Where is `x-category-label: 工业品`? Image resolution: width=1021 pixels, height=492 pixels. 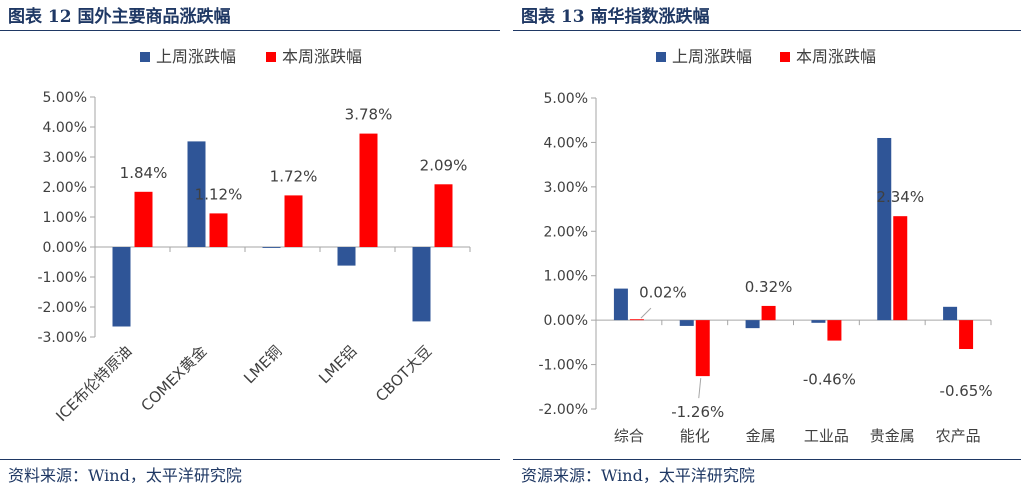
x-category-label: 工业品 is located at coordinates (826, 436).